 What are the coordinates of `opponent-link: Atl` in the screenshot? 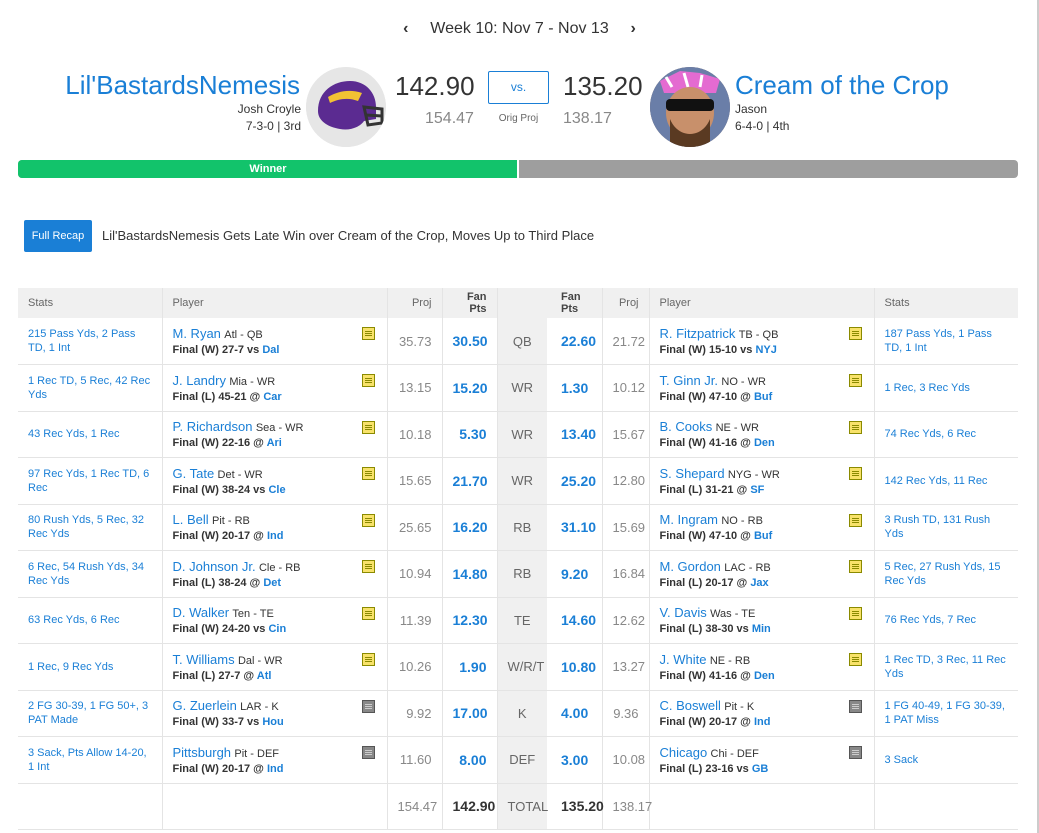 It's located at (264, 675).